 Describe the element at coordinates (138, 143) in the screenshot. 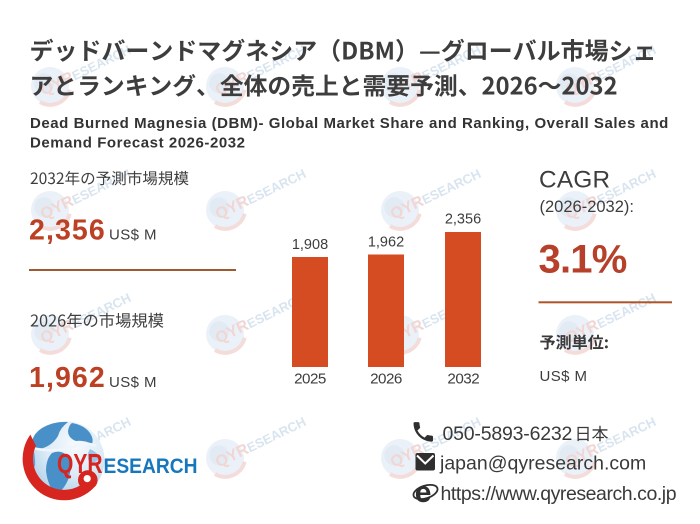

I see `svg-text: Demand Forecast 2026-2032` at that location.